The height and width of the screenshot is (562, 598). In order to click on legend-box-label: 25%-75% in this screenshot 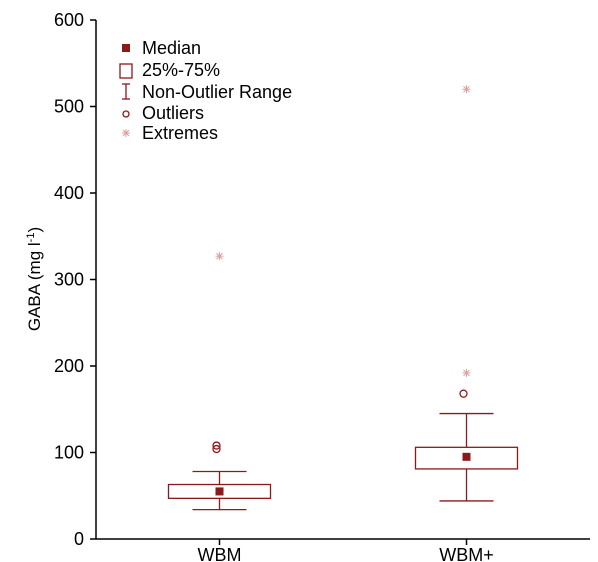, I will do `click(181, 70)`.